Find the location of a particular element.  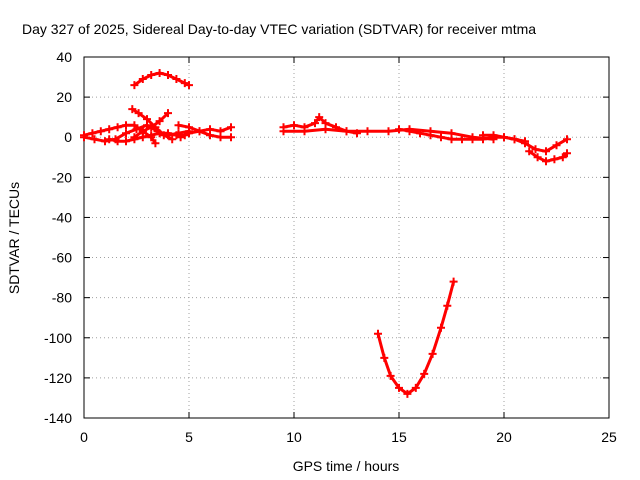

y-axis-label: SDTVAR / TECUs is located at coordinates (14, 238).